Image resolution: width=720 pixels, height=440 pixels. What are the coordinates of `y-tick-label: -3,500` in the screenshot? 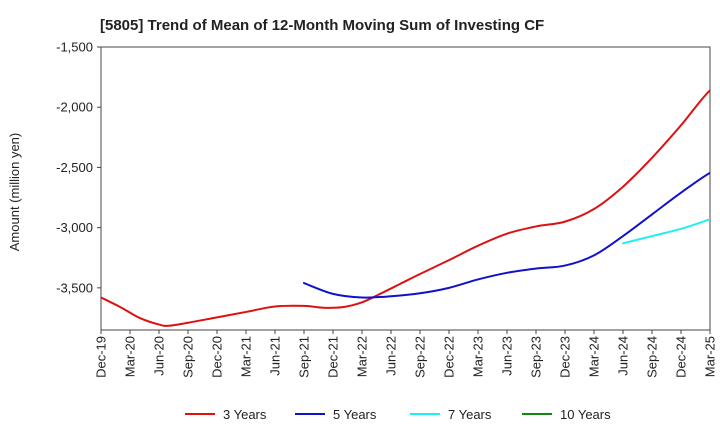 It's located at (74, 287).